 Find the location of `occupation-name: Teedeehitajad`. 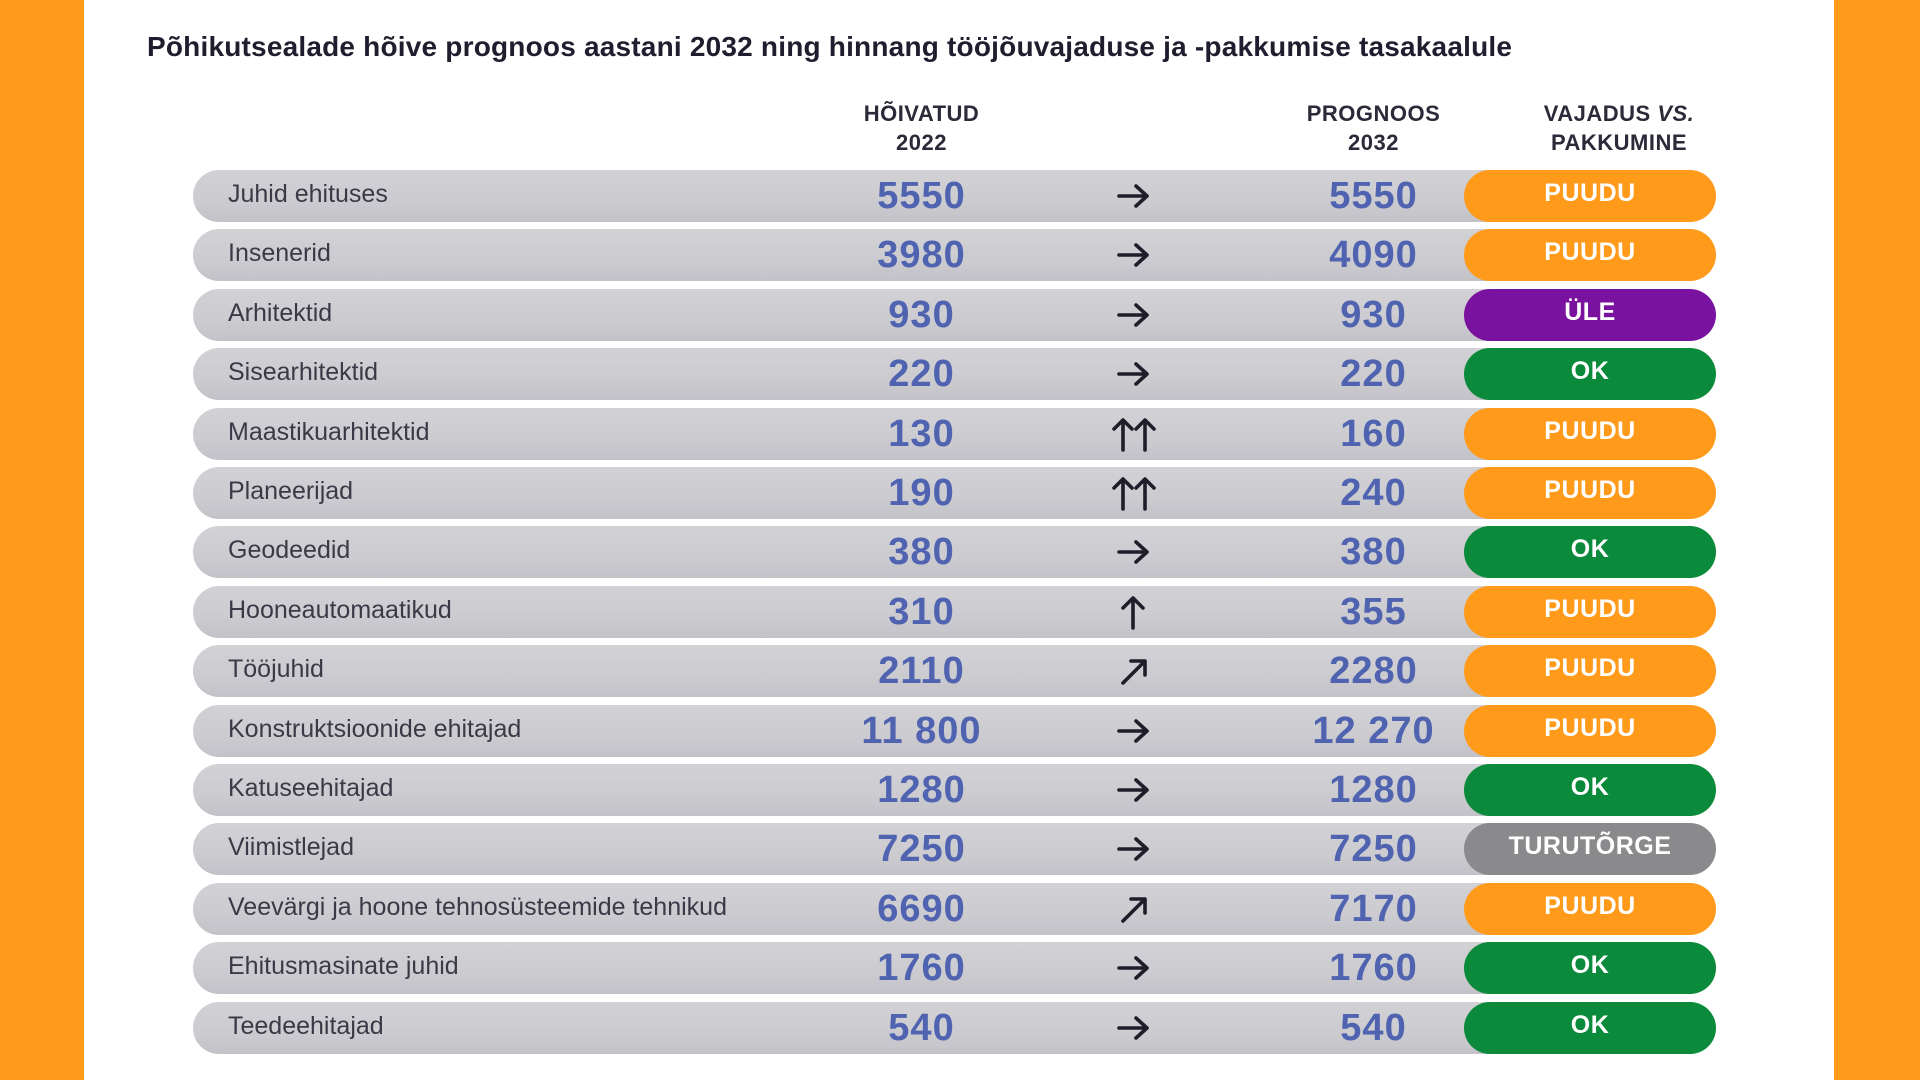

occupation-name: Teedeehitajad is located at coordinates (306, 1025).